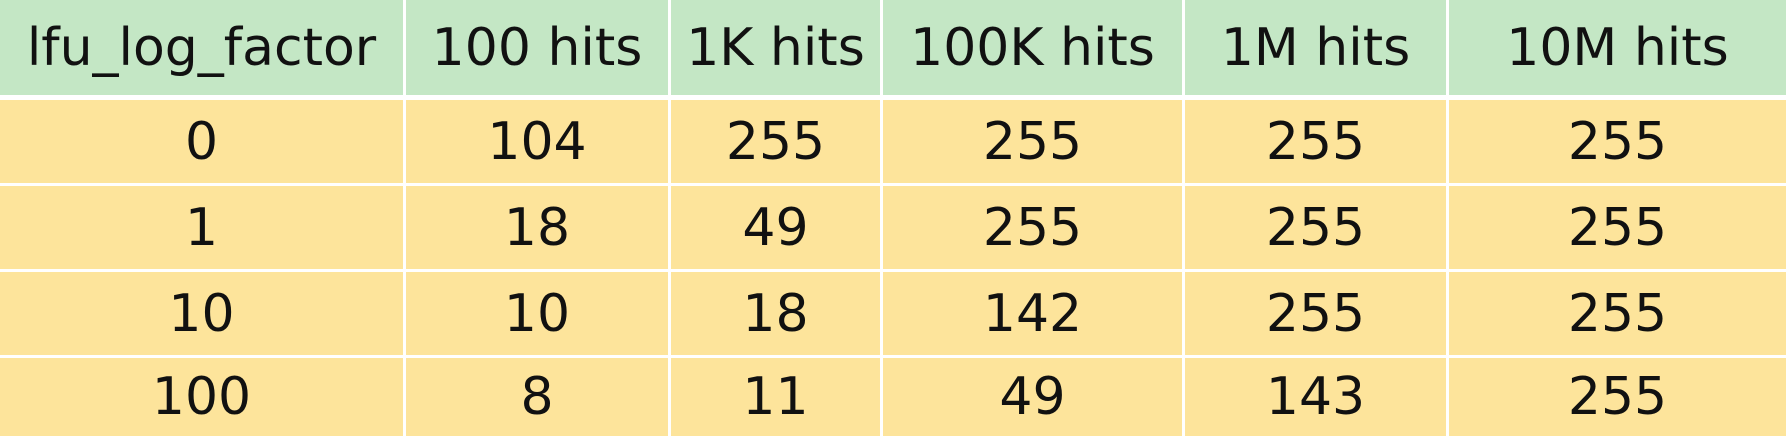 The width and height of the screenshot is (1786, 436). What do you see at coordinates (538, 47) in the screenshot?
I see `header-cell-100-hits: 100 hits` at bounding box center [538, 47].